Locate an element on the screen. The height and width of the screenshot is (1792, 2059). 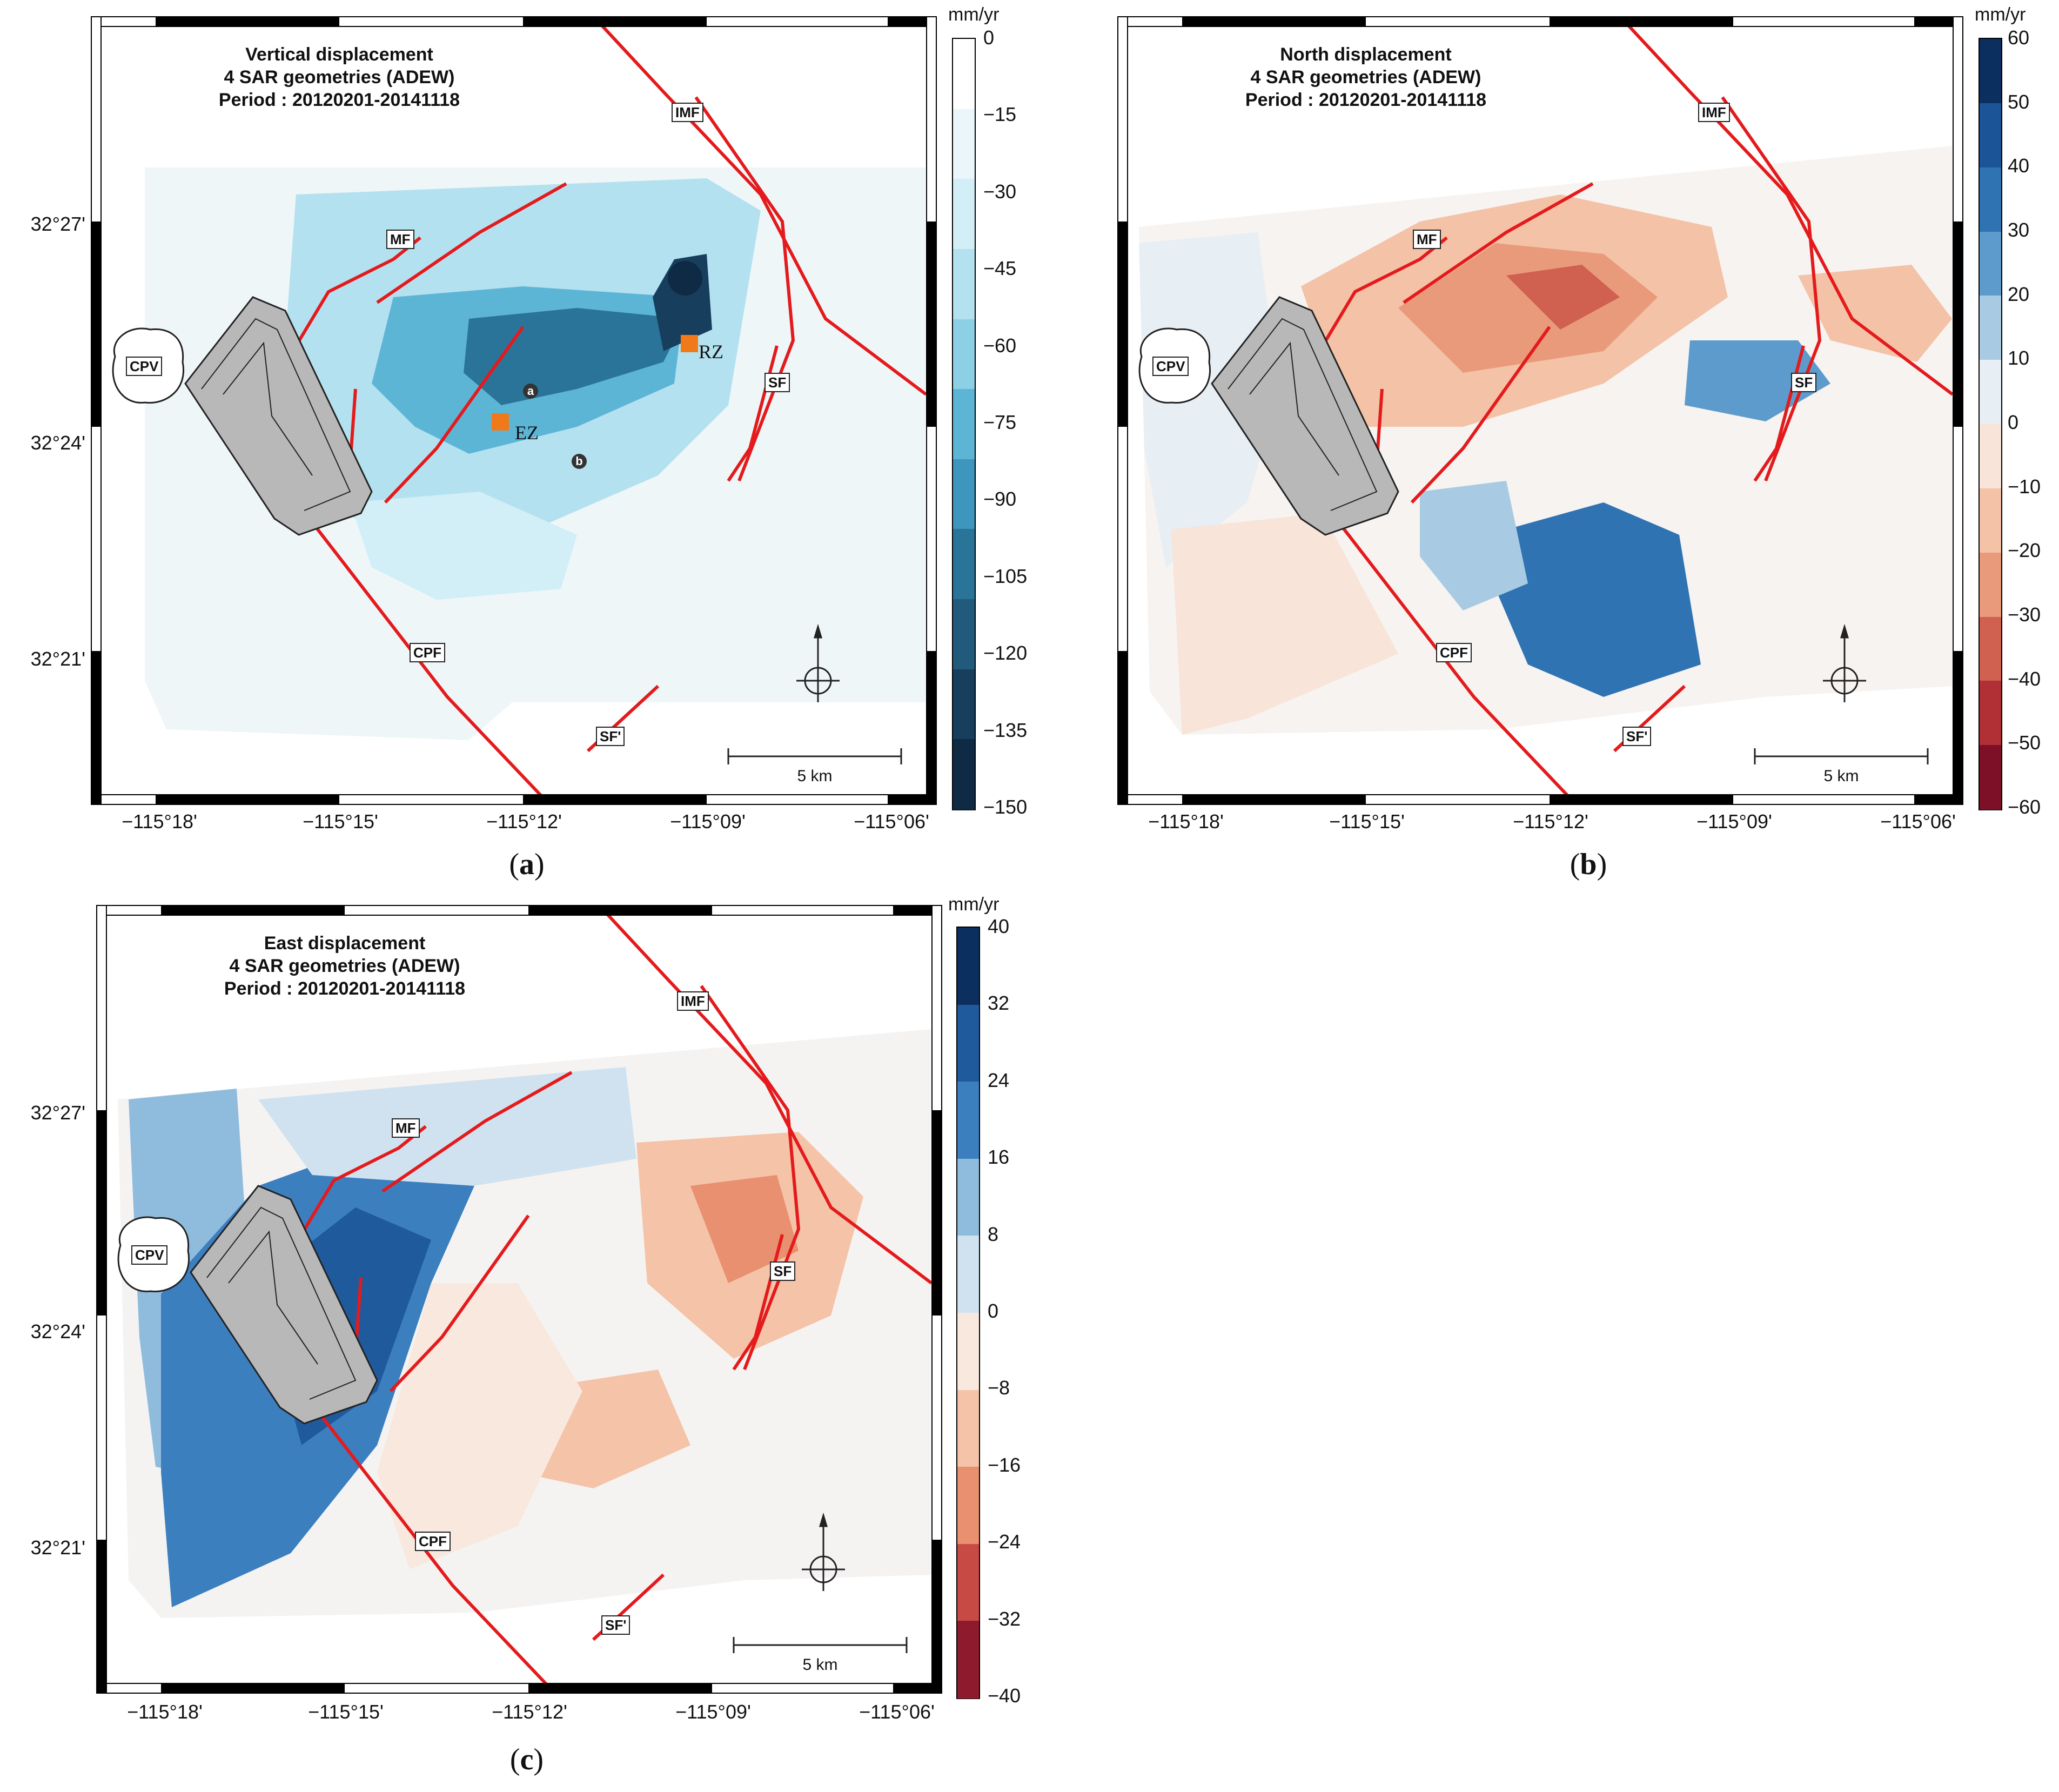
colorbar-tick: −15 is located at coordinates (1000, 114).